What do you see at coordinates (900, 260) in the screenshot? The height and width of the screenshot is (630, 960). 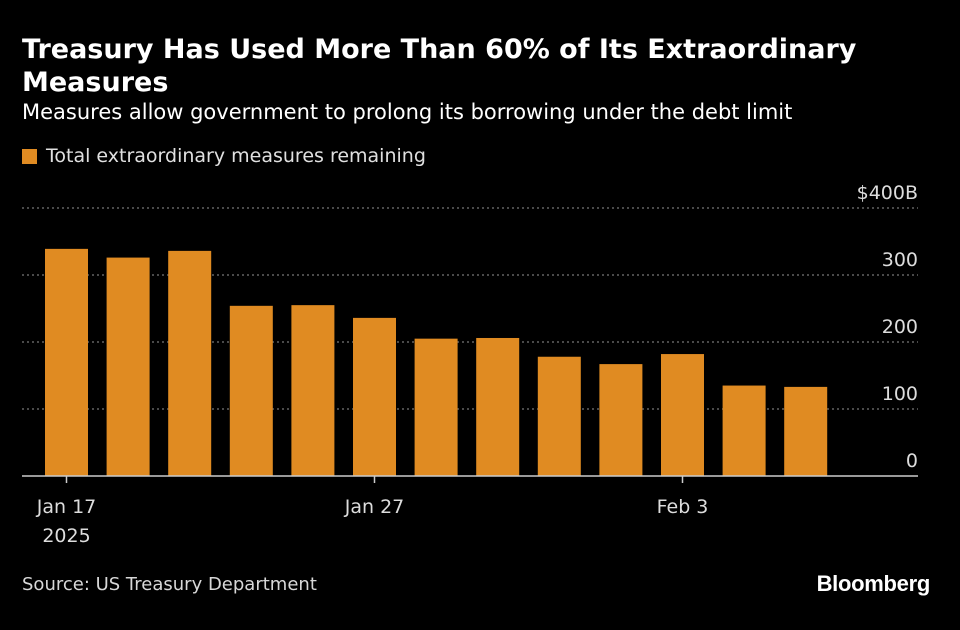 I see `y-tick-label: 300` at bounding box center [900, 260].